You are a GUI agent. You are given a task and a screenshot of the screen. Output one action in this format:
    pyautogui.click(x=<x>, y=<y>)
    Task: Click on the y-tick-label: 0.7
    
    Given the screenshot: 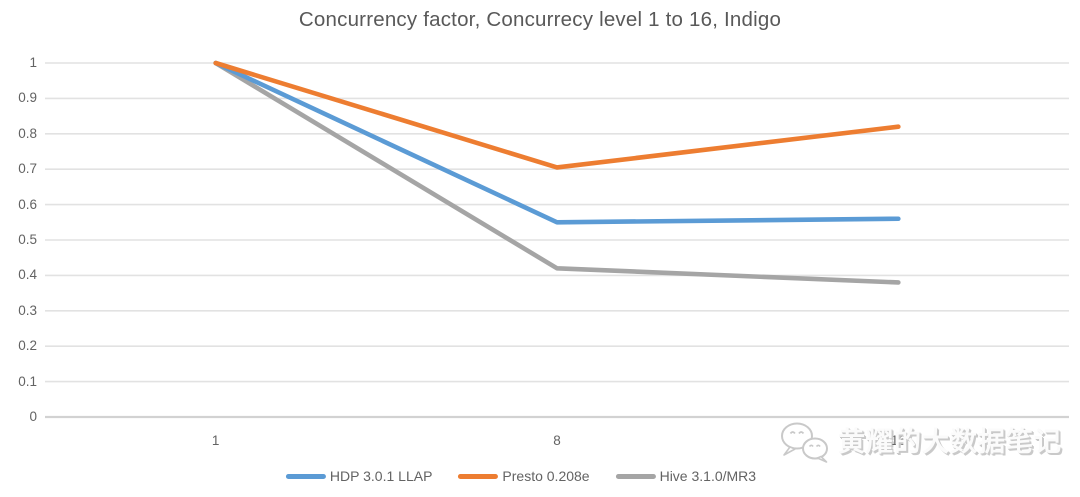 What is the action you would take?
    pyautogui.click(x=27, y=169)
    